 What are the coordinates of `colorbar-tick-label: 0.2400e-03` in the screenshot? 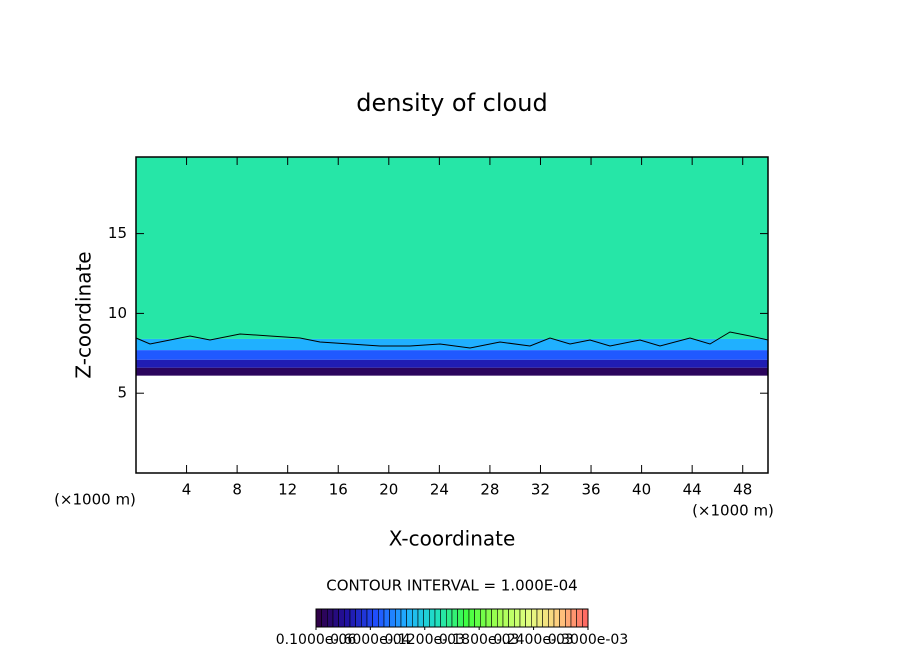 It's located at (533, 640).